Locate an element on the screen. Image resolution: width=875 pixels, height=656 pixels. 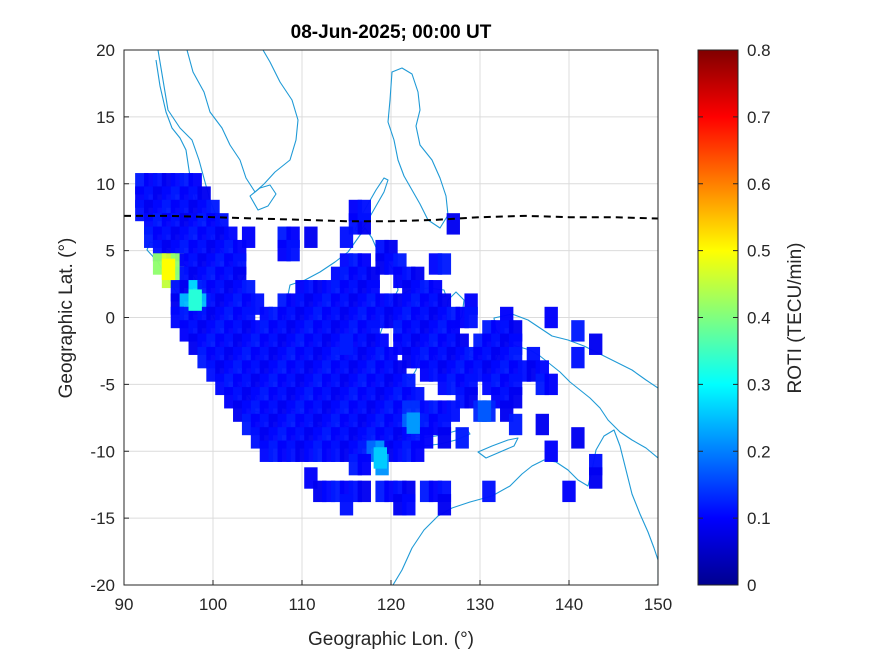
x-tick-label: 130 is located at coordinates (480, 604).